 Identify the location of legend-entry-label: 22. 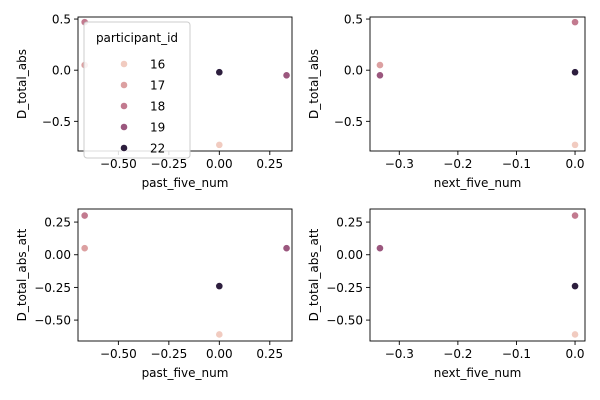
(157, 149).